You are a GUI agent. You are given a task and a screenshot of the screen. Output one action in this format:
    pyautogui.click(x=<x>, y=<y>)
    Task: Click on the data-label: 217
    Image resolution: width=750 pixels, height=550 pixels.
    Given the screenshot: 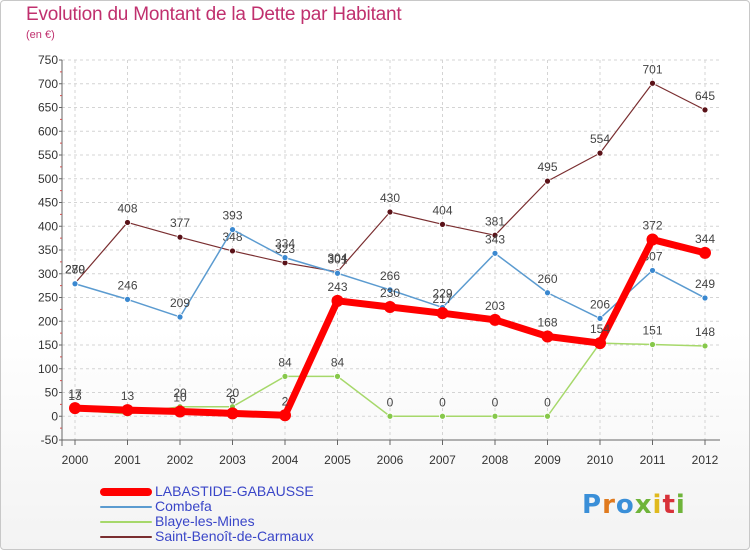 What is the action you would take?
    pyautogui.click(x=442, y=299)
    